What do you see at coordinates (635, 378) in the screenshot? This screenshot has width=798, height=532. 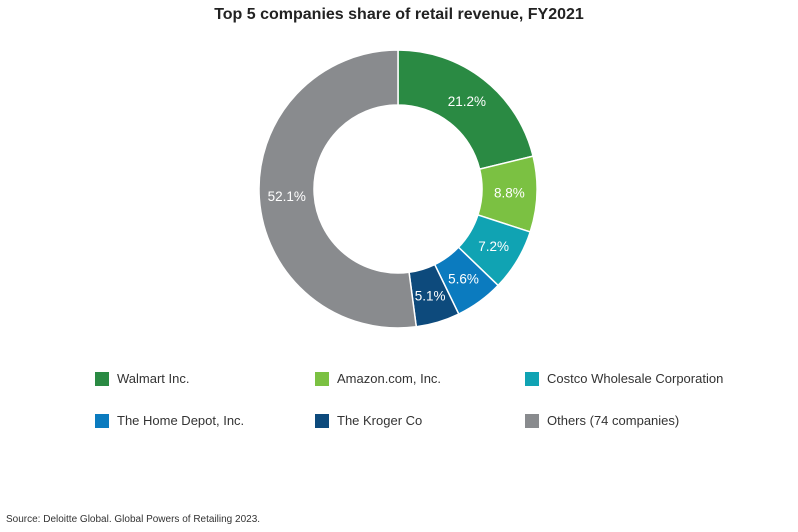 I see `legend-label: Costco Wholesale Corporation` at bounding box center [635, 378].